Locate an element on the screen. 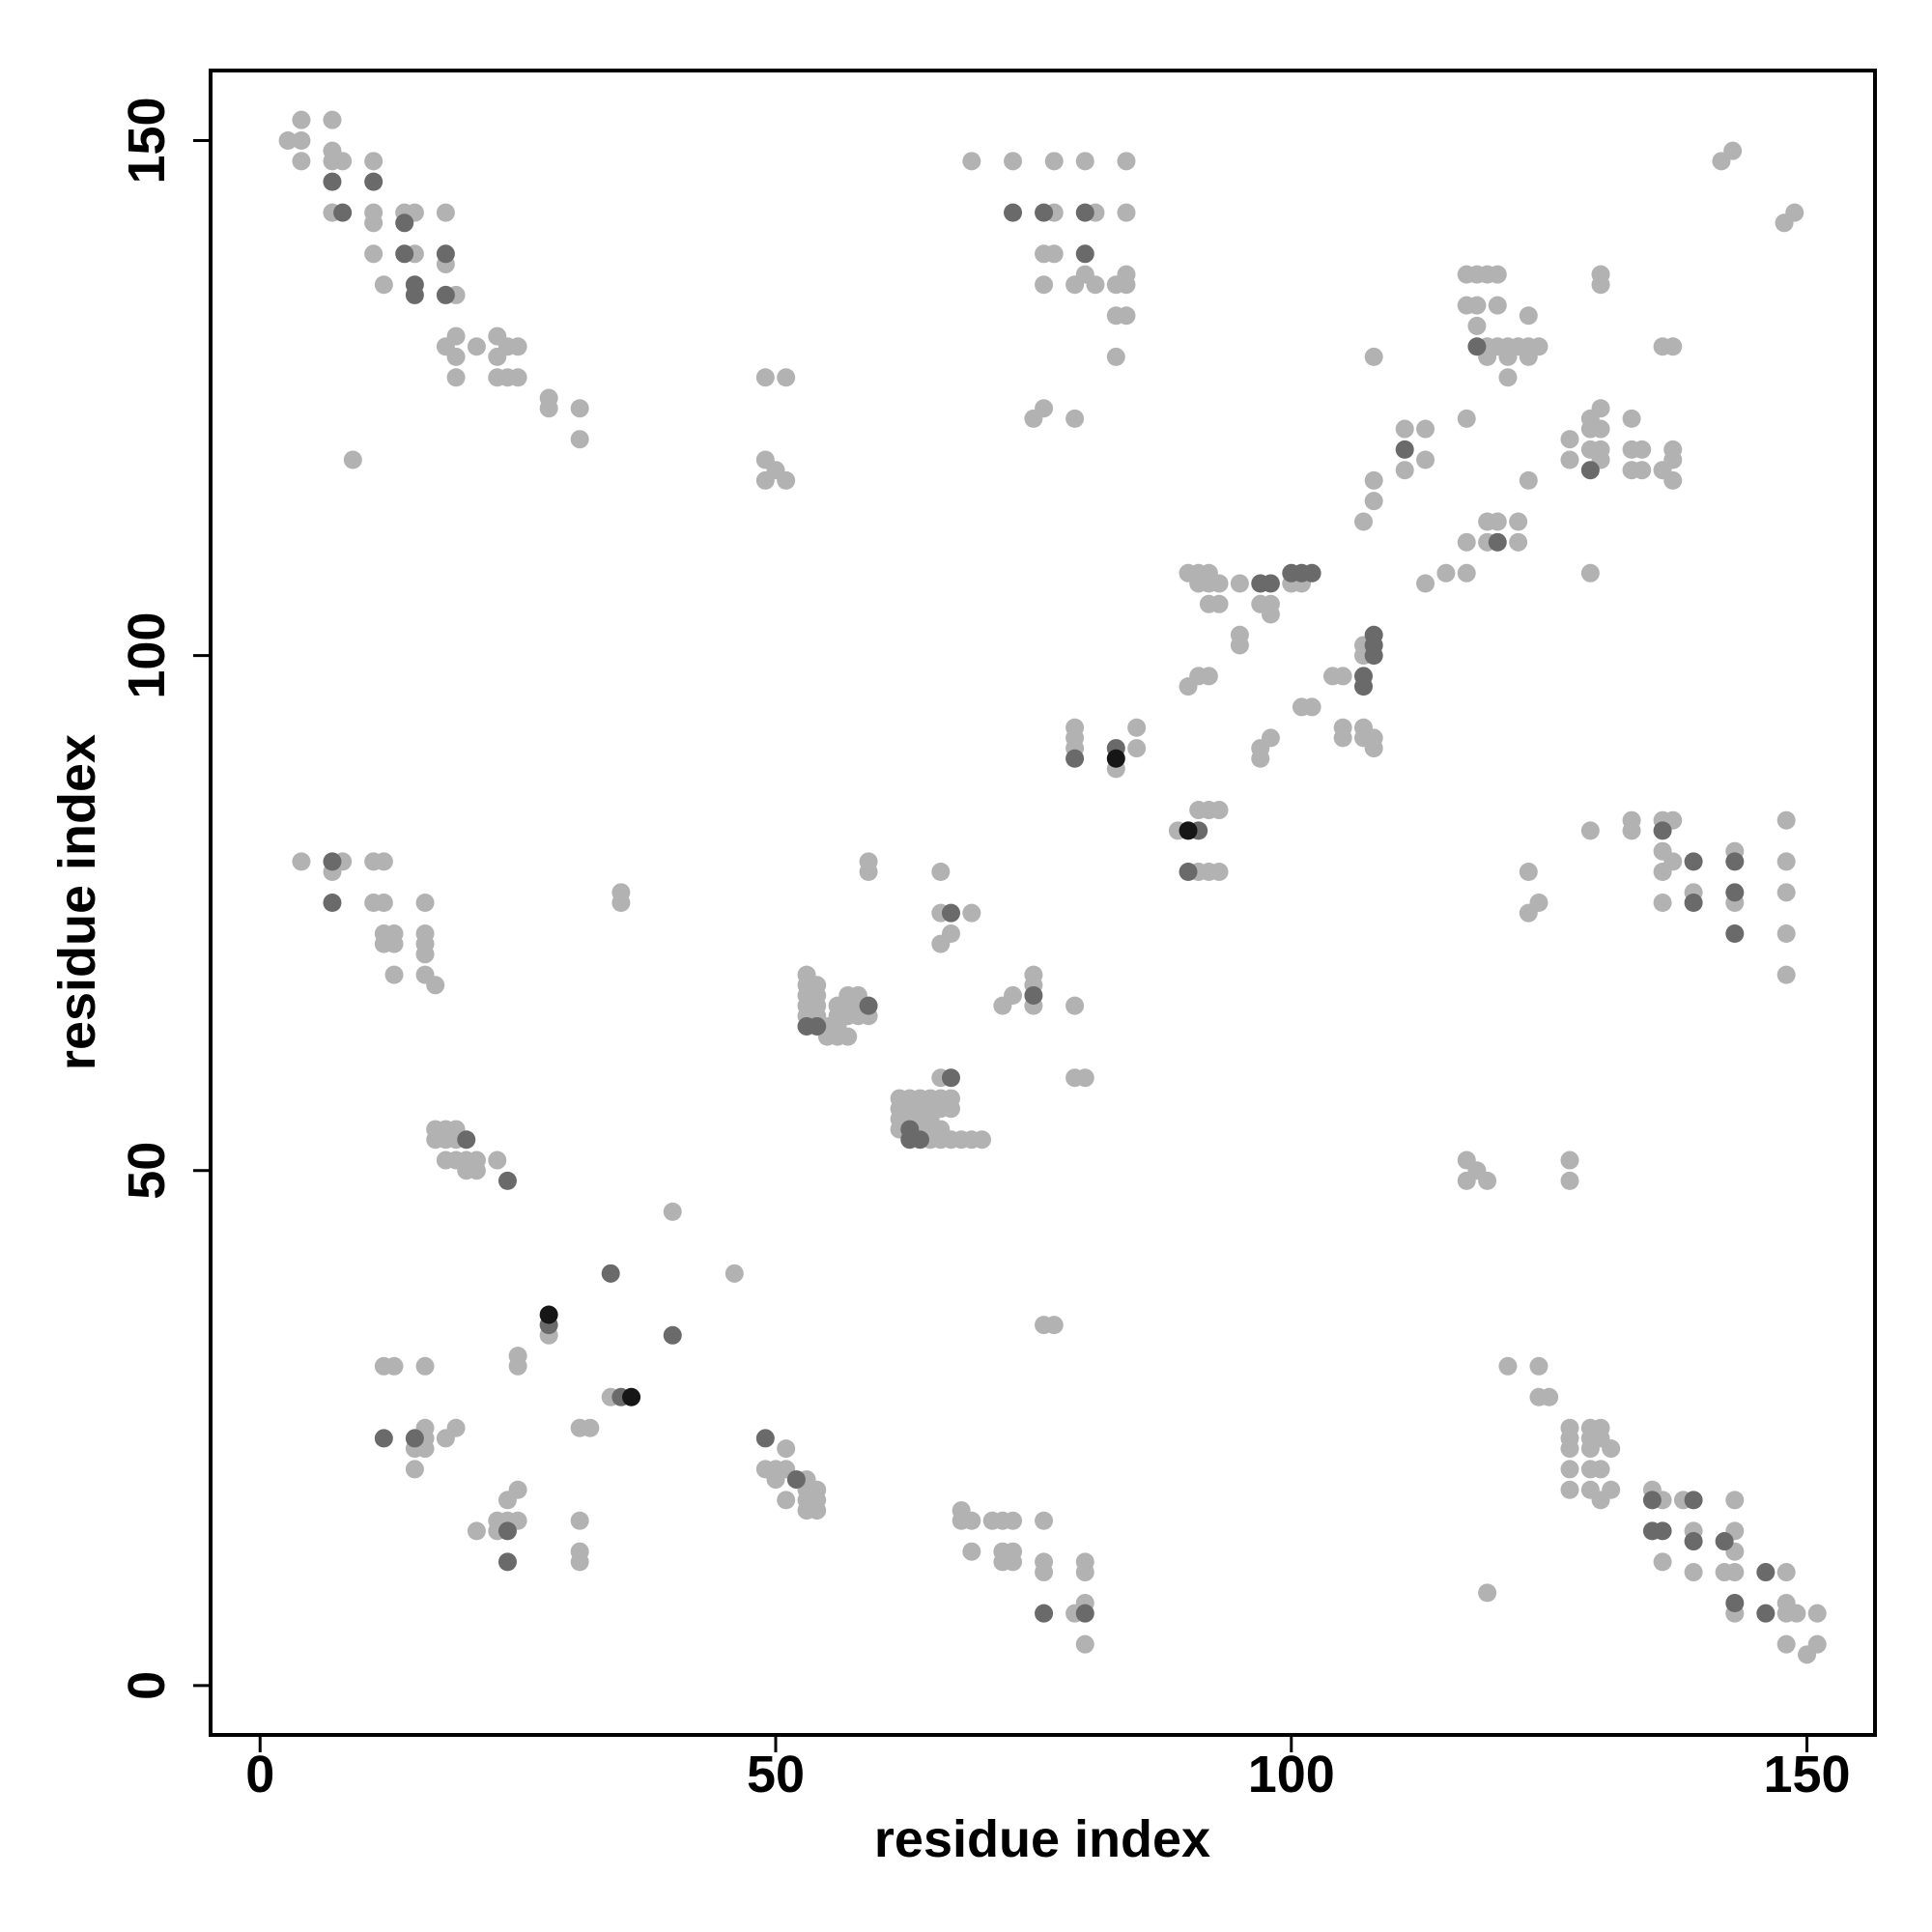 The width and height of the screenshot is (1932, 1932). x-tick-label: 50 is located at coordinates (776, 1775).